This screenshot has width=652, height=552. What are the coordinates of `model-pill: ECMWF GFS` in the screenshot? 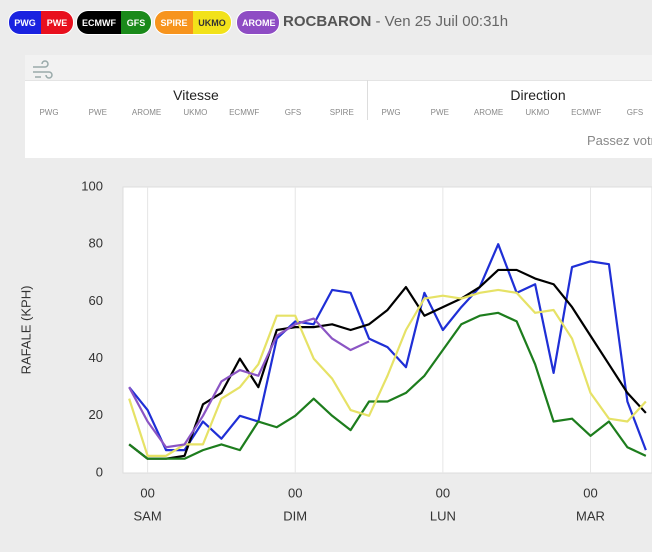 It's located at (114, 22).